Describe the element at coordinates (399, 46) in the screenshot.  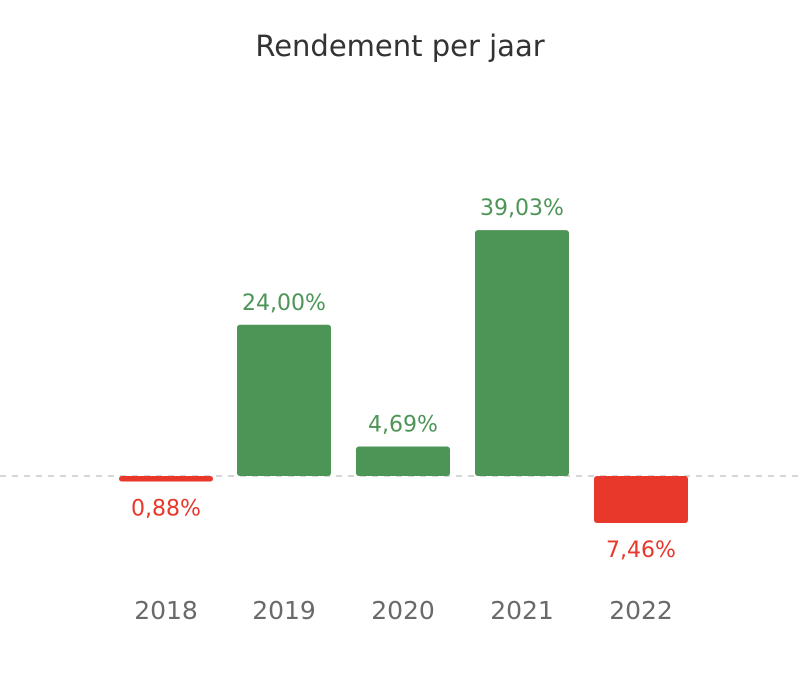
I see `chart-title: Rendement per jaar` at that location.